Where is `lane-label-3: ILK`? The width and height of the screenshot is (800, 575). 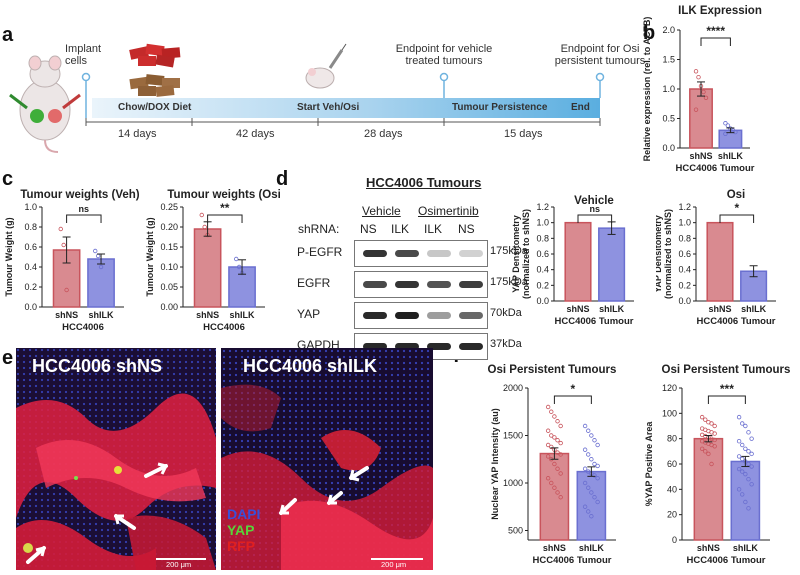
lane-label-3: ILK is located at coordinates (433, 229).